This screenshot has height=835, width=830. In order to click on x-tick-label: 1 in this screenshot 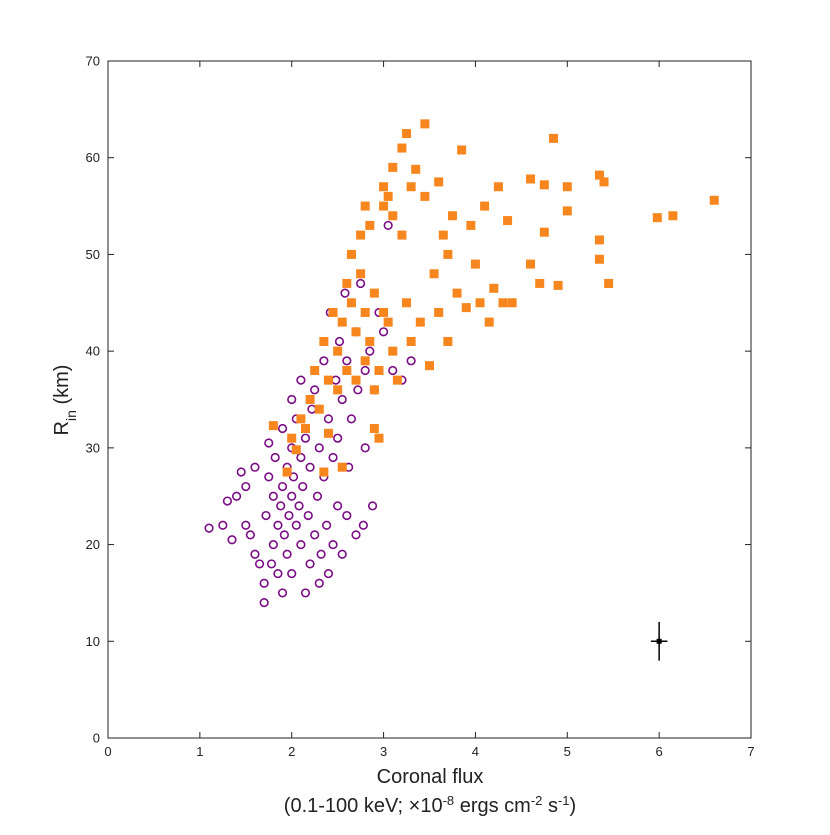, I will do `click(199, 751)`.